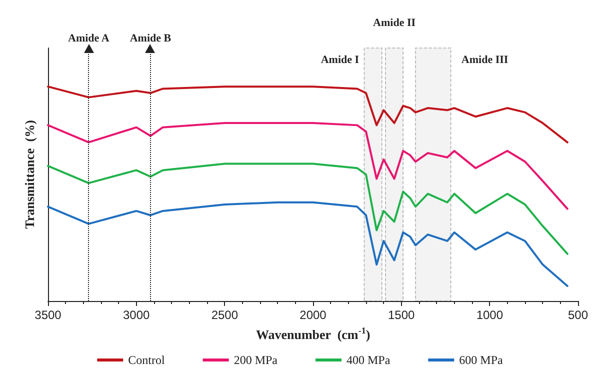 This screenshot has width=600, height=381. Describe the element at coordinates (89, 38) in the screenshot. I see `ref-line-label: Amide A` at that location.